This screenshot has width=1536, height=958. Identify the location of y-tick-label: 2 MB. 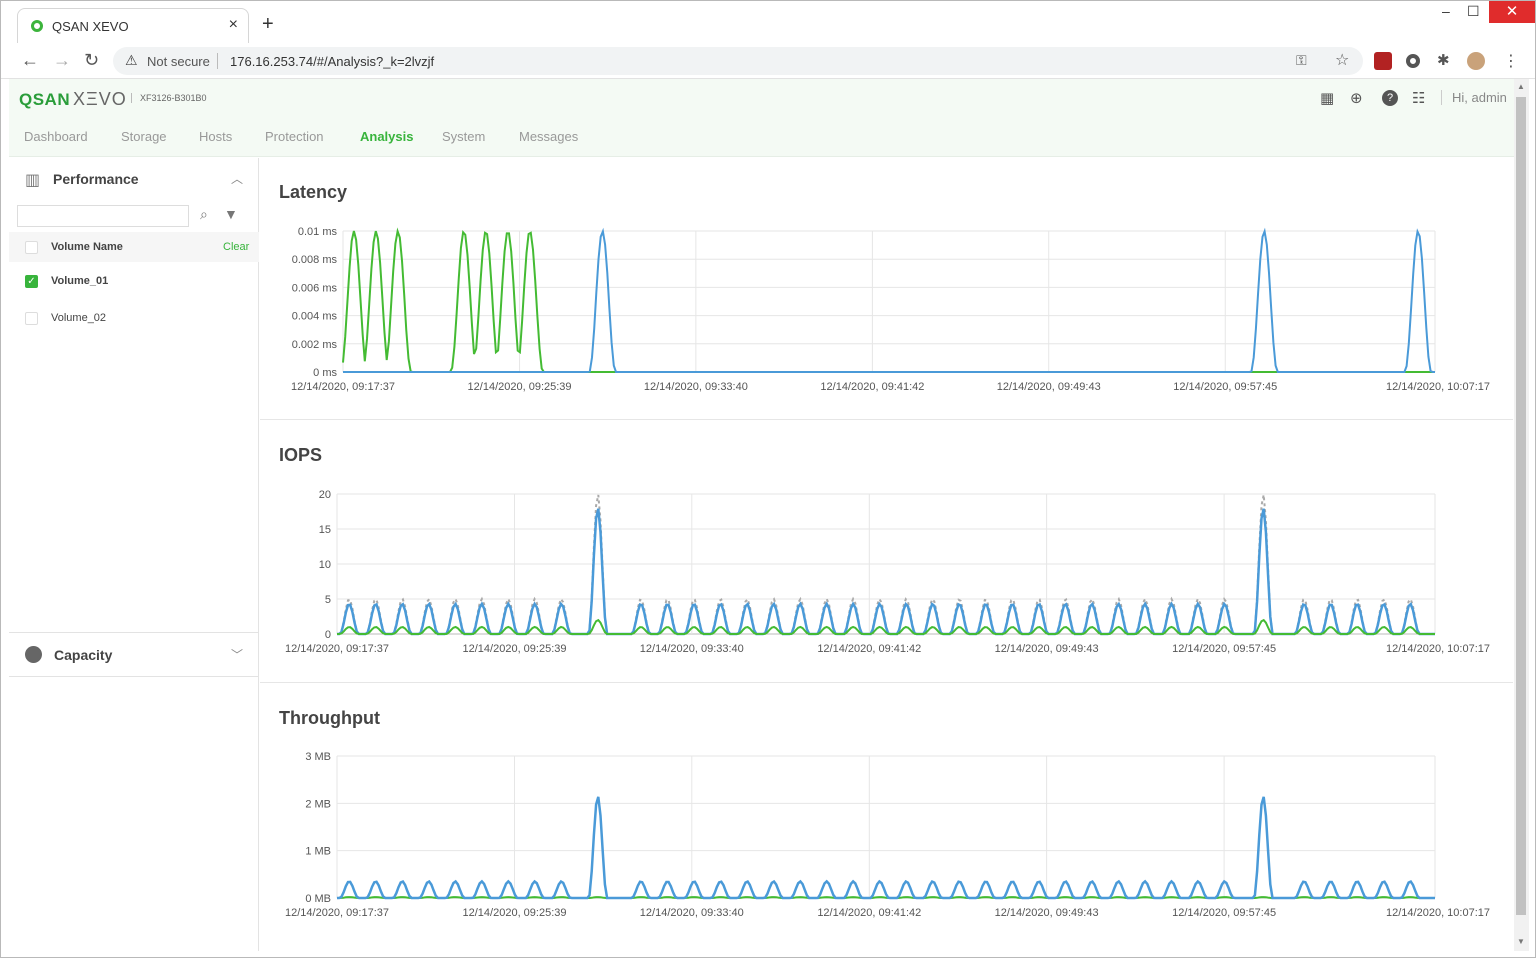
(318, 804).